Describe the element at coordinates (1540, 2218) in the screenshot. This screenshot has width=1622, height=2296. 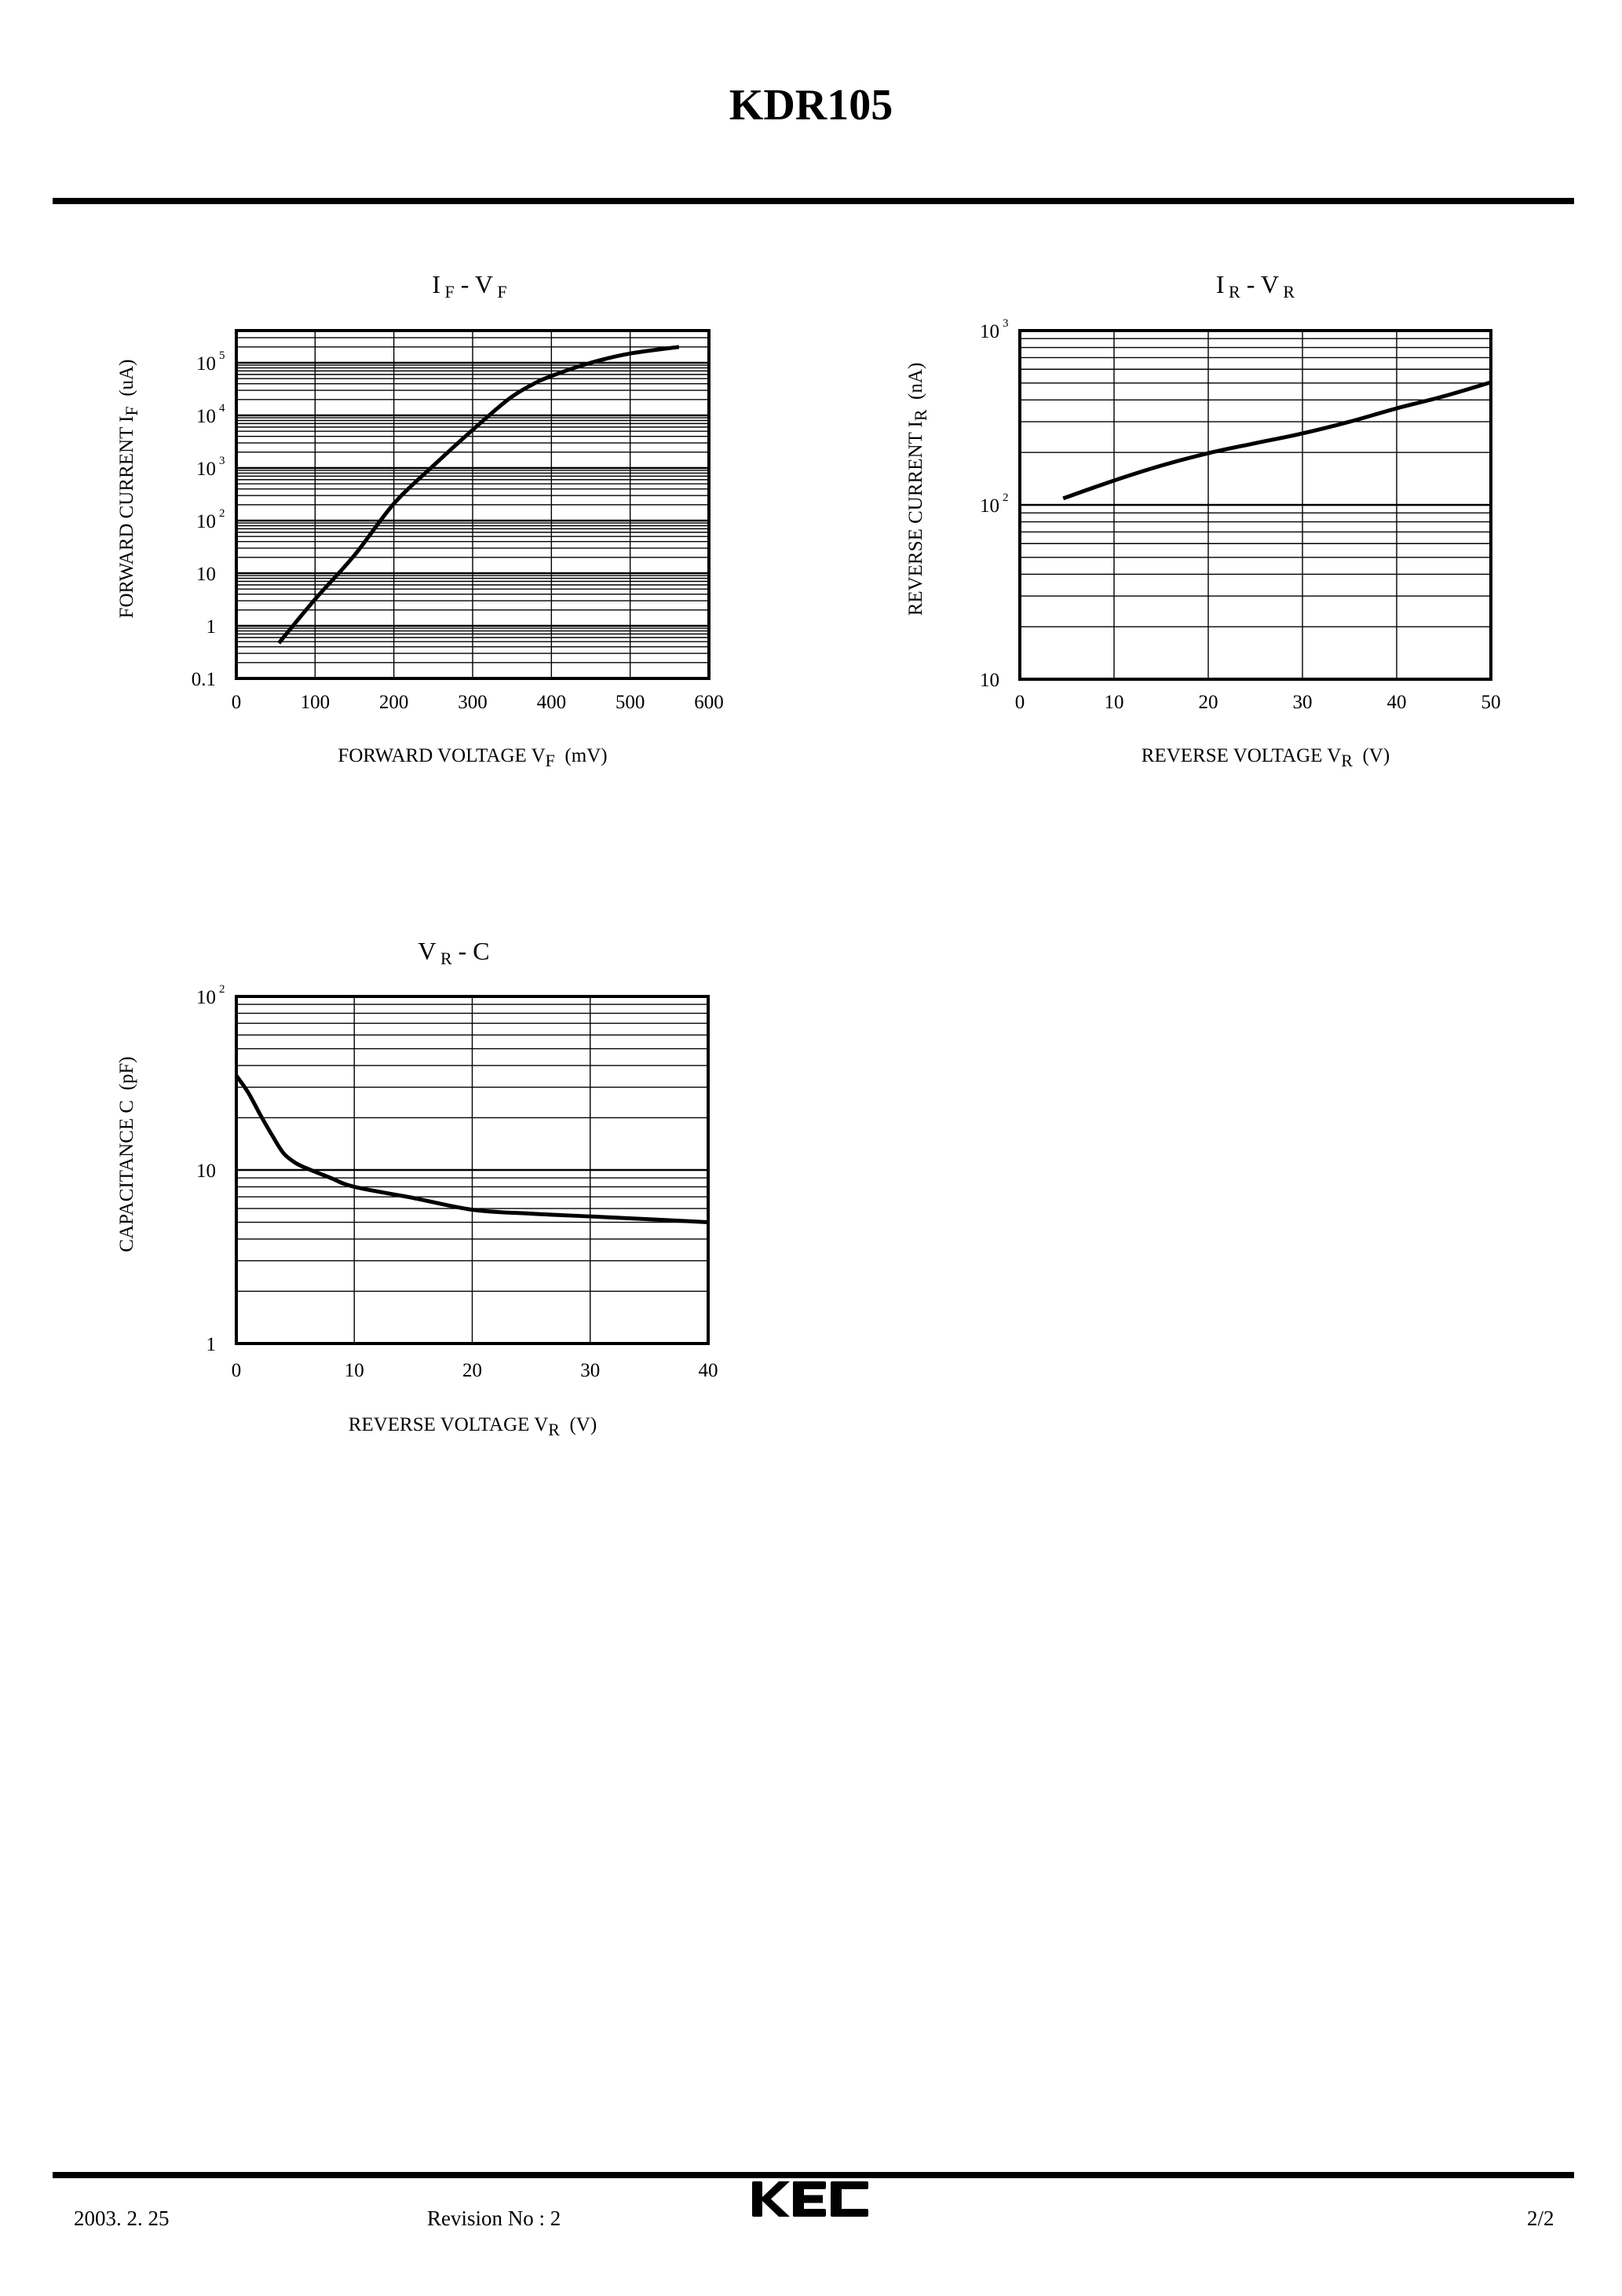
I see `footer-page-number: 2/2` at that location.